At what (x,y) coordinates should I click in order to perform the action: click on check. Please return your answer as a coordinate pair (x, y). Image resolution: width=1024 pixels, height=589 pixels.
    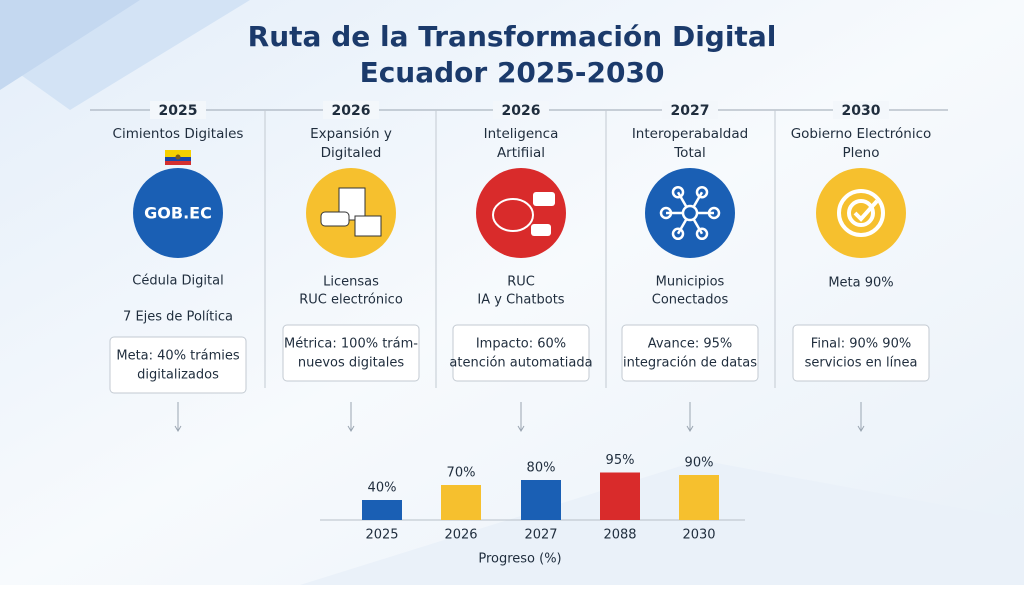
    Looking at the image, I should click on (866, 210).